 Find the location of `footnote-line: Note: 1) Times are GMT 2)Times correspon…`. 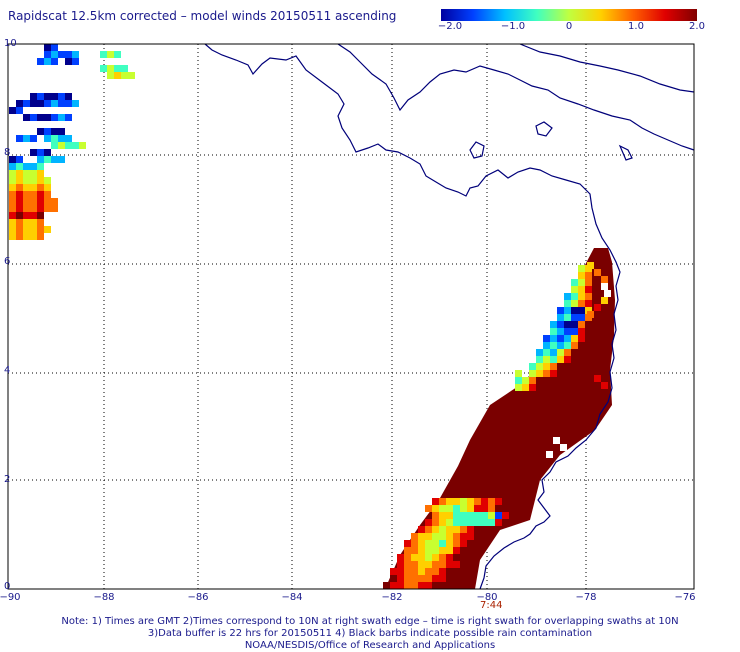

footnote-line: Note: 1) Times are GMT 2)Times correspon… is located at coordinates (370, 621).